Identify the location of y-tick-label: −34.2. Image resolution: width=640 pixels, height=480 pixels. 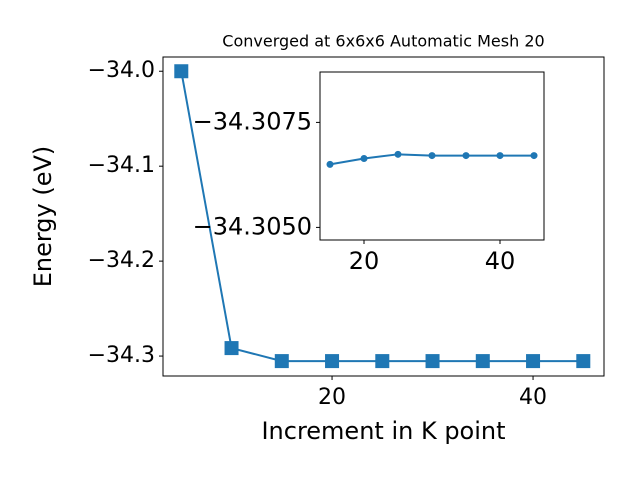
(121, 260).